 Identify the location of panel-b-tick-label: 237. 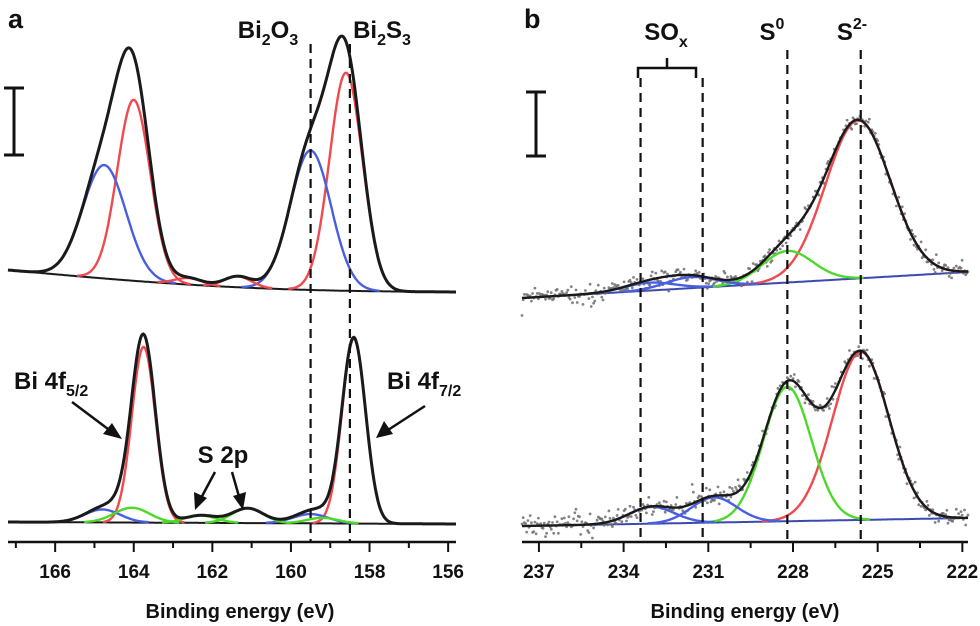
(539, 572).